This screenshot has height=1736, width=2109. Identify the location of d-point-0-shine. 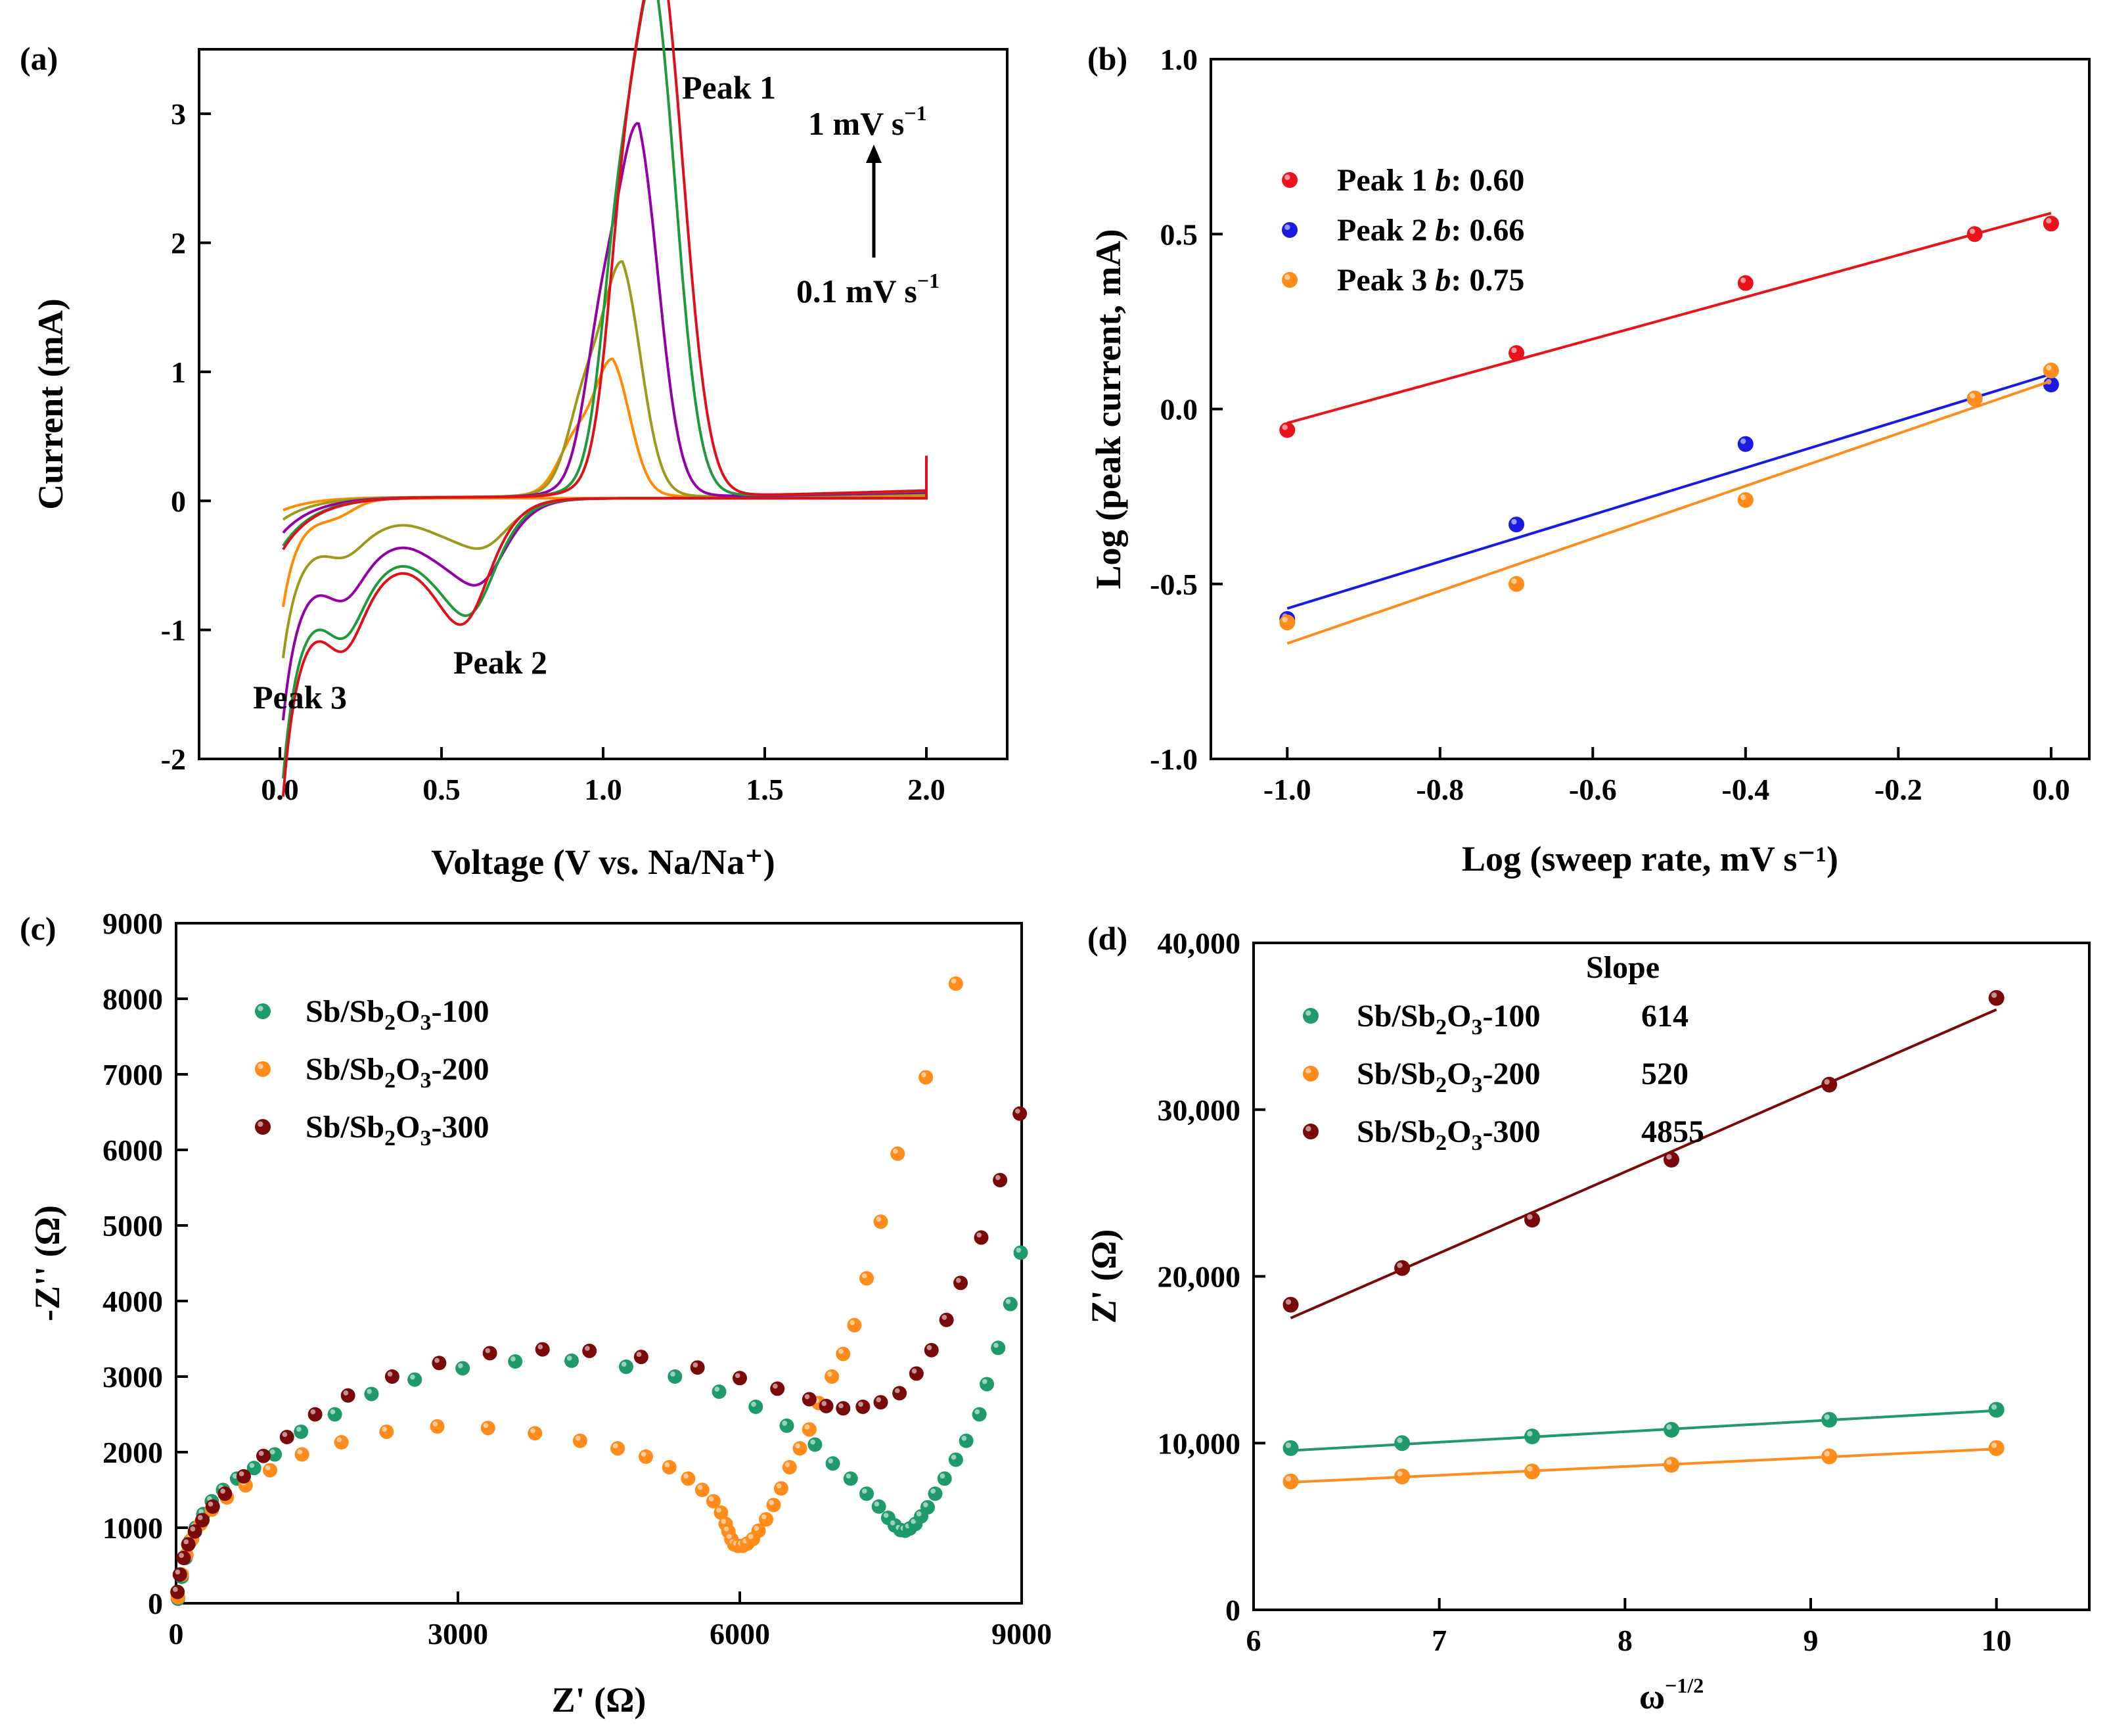
(1994, 1407).